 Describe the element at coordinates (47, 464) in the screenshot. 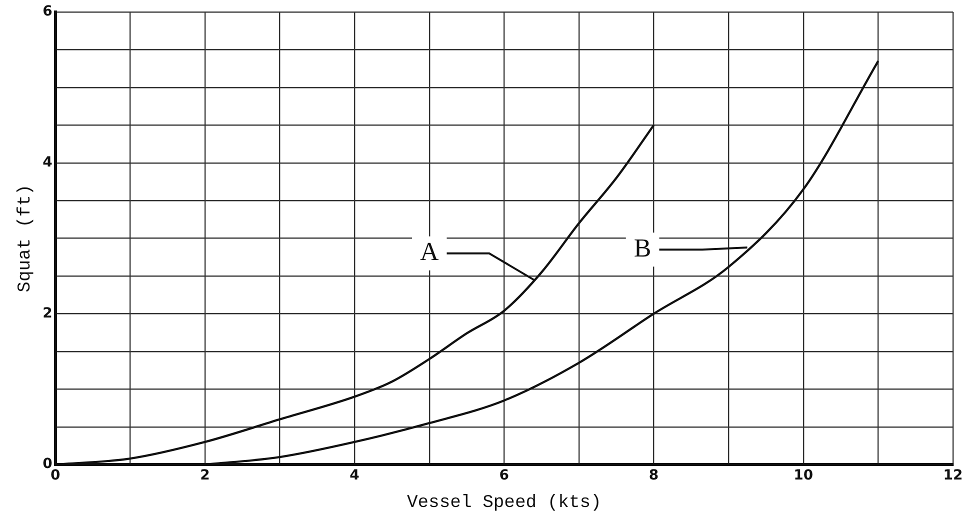

I see `y-tick-label: 0` at that location.